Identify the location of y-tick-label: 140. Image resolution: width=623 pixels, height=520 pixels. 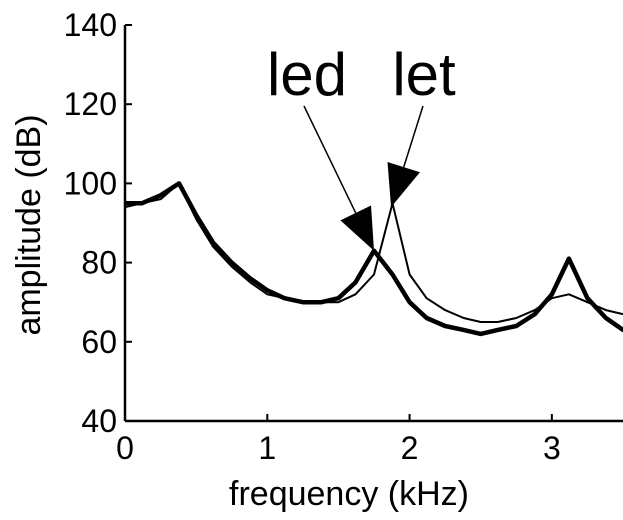
(90, 25).